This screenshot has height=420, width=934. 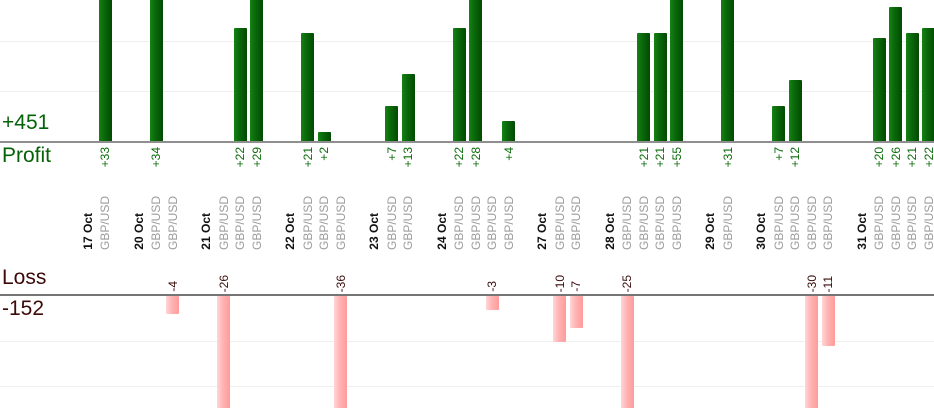 What do you see at coordinates (23, 308) in the screenshot?
I see `loss-total: -152` at bounding box center [23, 308].